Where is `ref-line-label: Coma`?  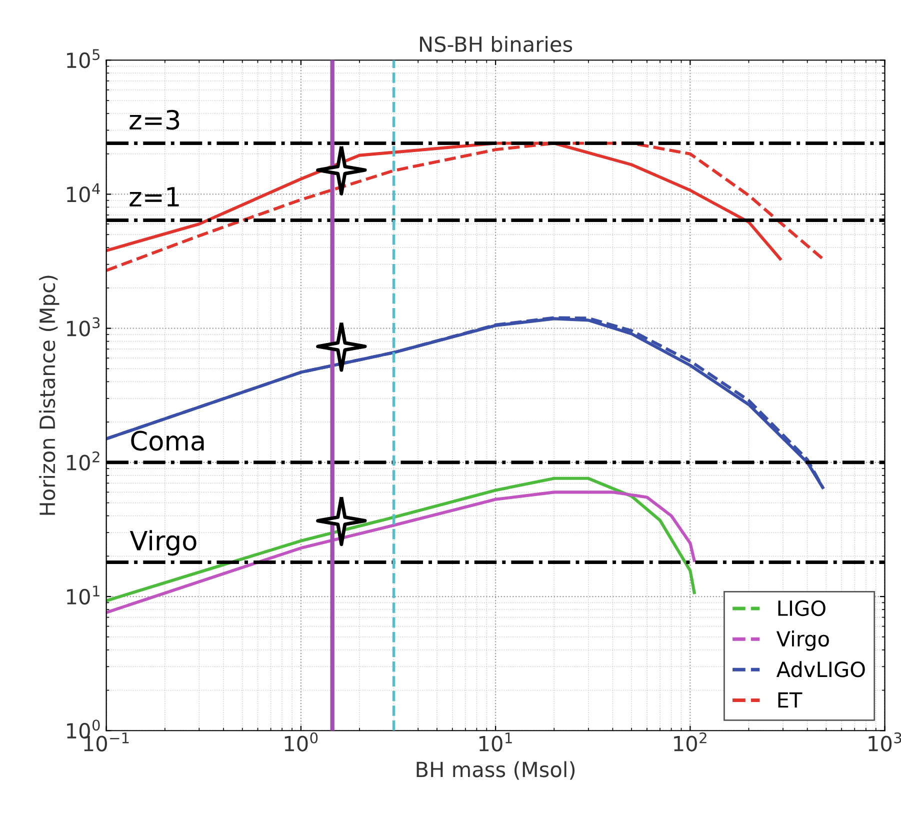
ref-line-label: Coma is located at coordinates (167, 440).